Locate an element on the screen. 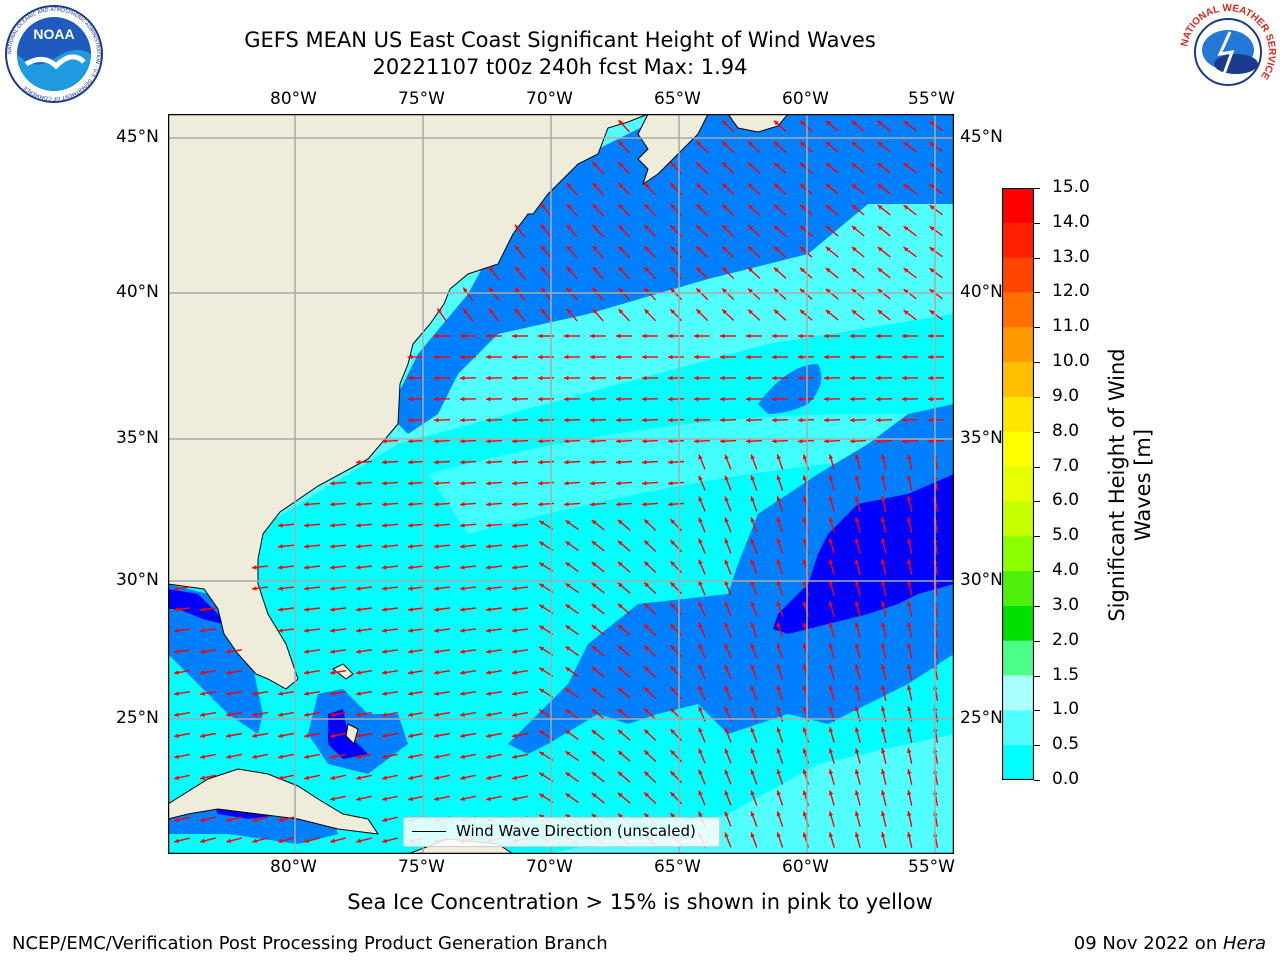 The height and width of the screenshot is (960, 1280). lat-label-left: 25°N is located at coordinates (137, 718).